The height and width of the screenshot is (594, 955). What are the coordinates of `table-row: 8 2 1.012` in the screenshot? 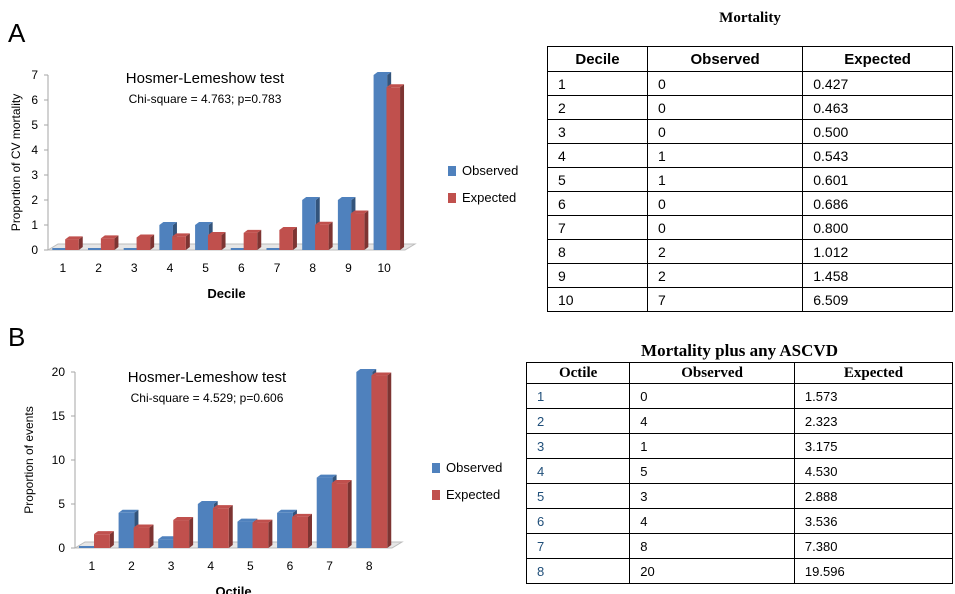 It's located at (750, 251).